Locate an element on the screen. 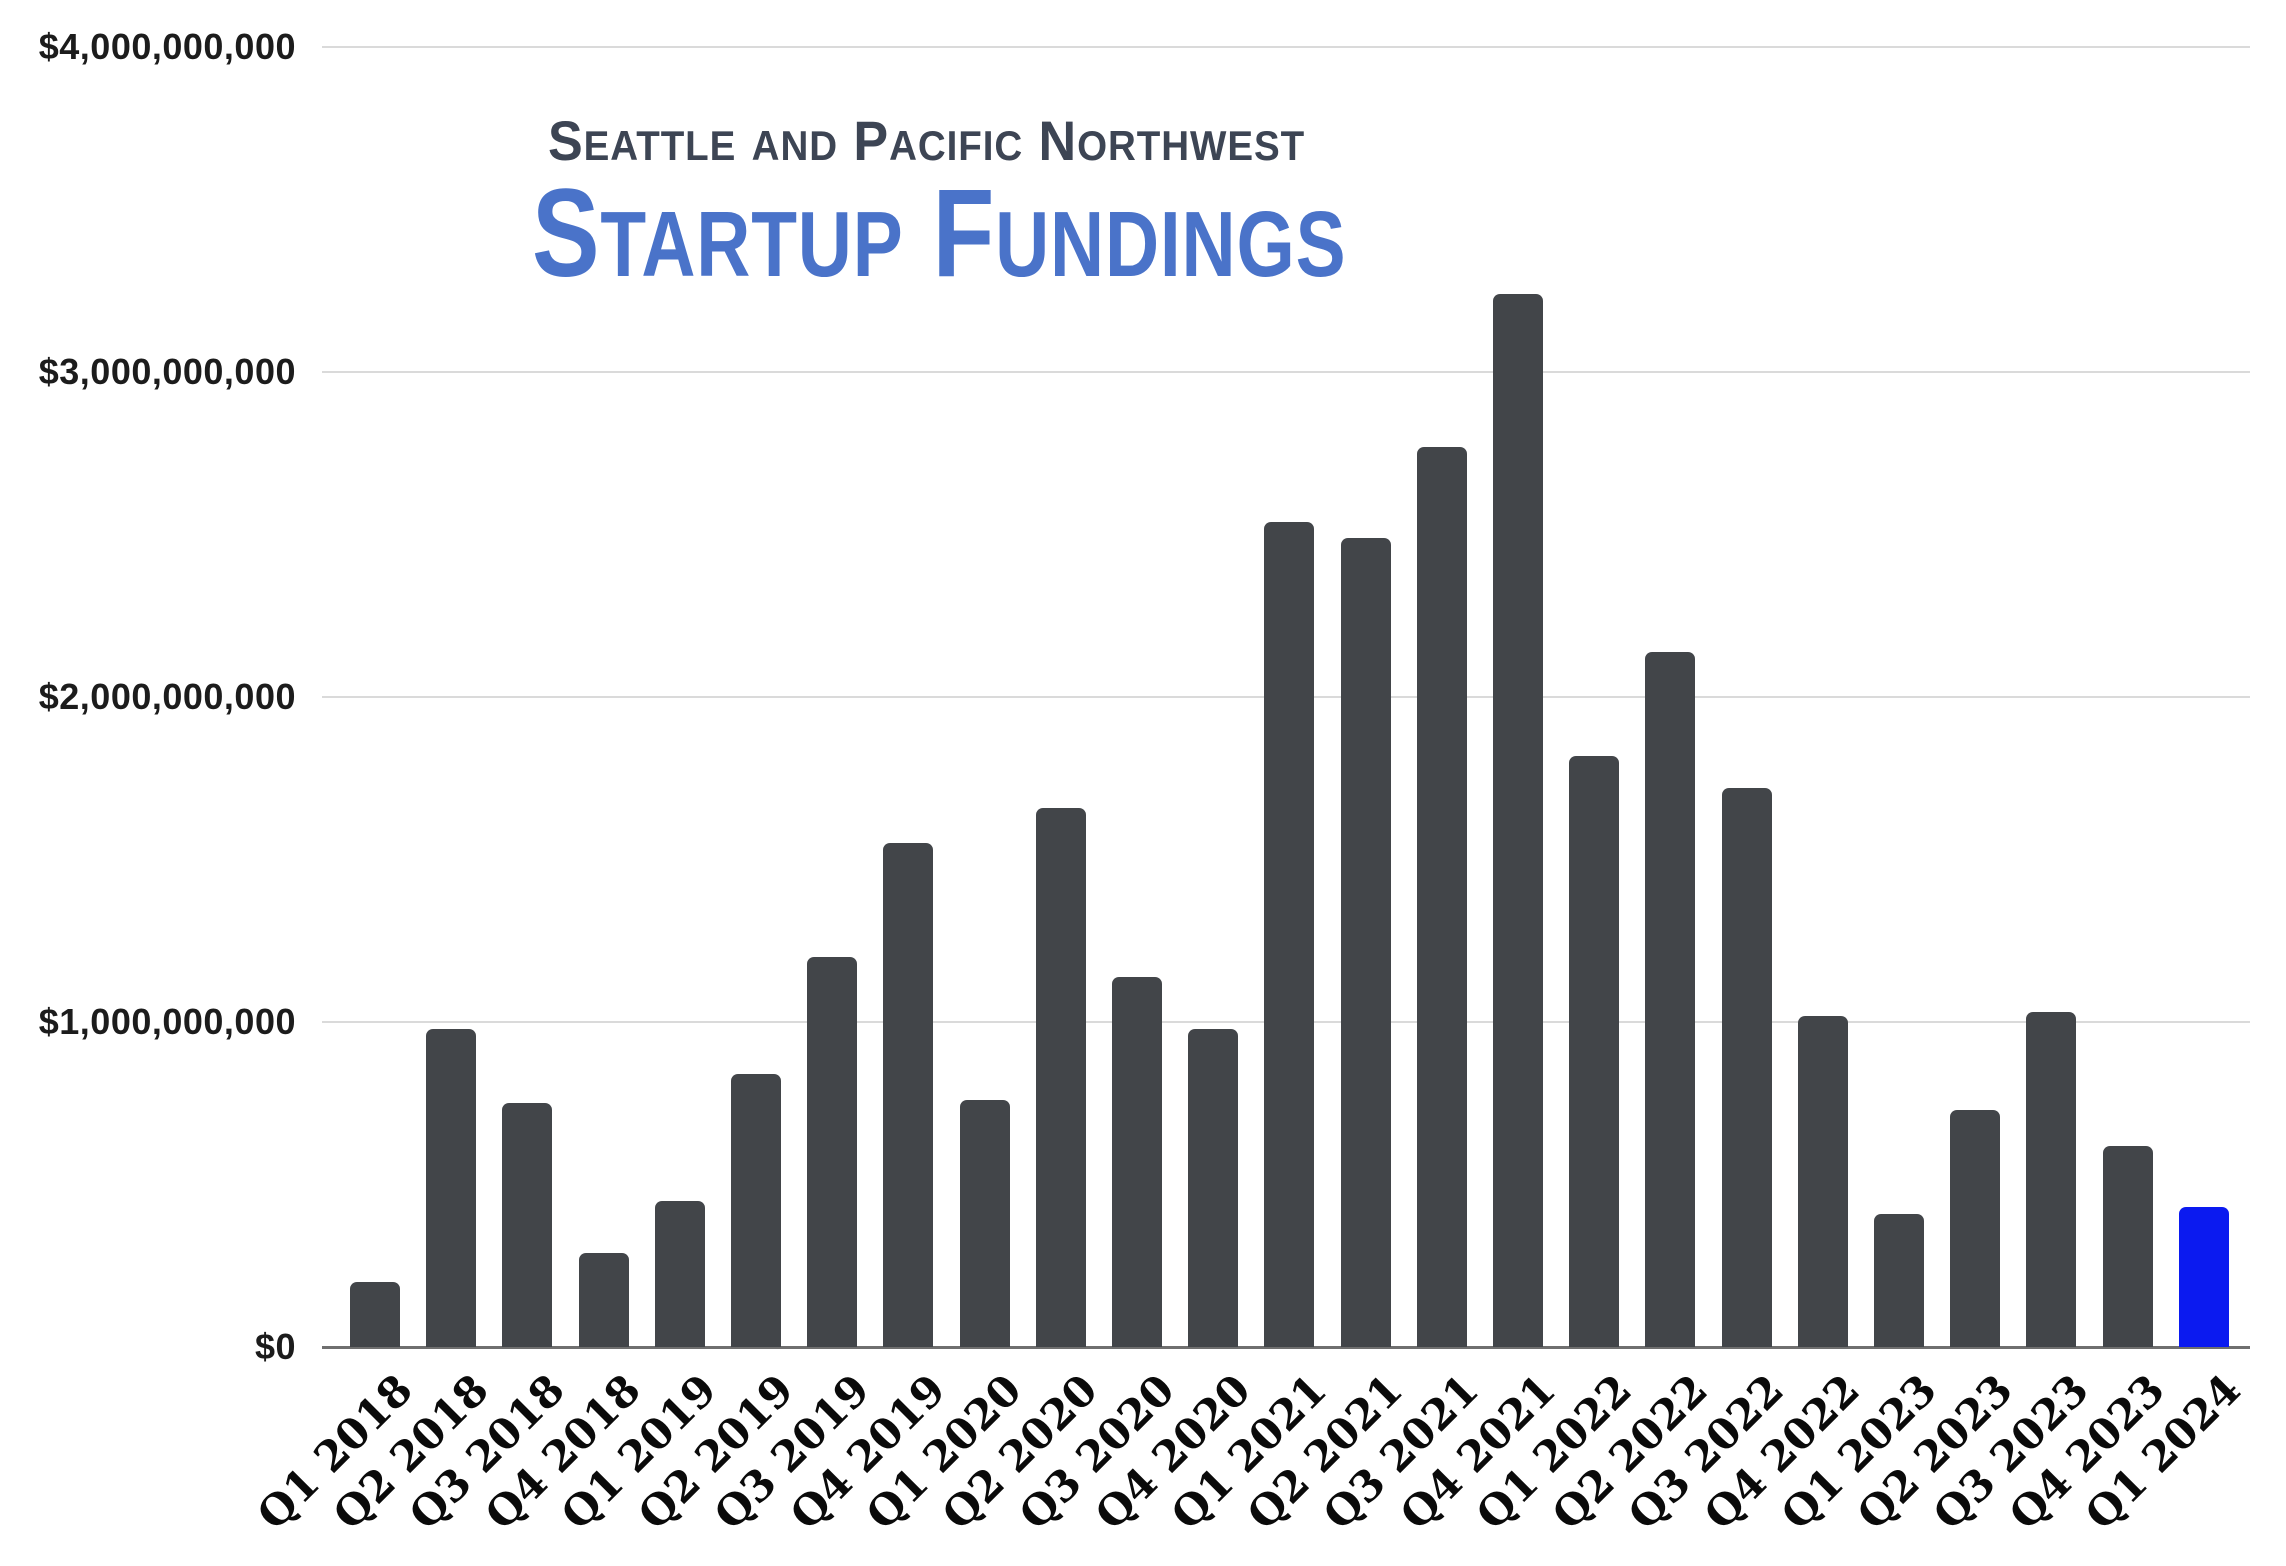  y-axis-label: $1,000,000,000 is located at coordinates (167, 1021).